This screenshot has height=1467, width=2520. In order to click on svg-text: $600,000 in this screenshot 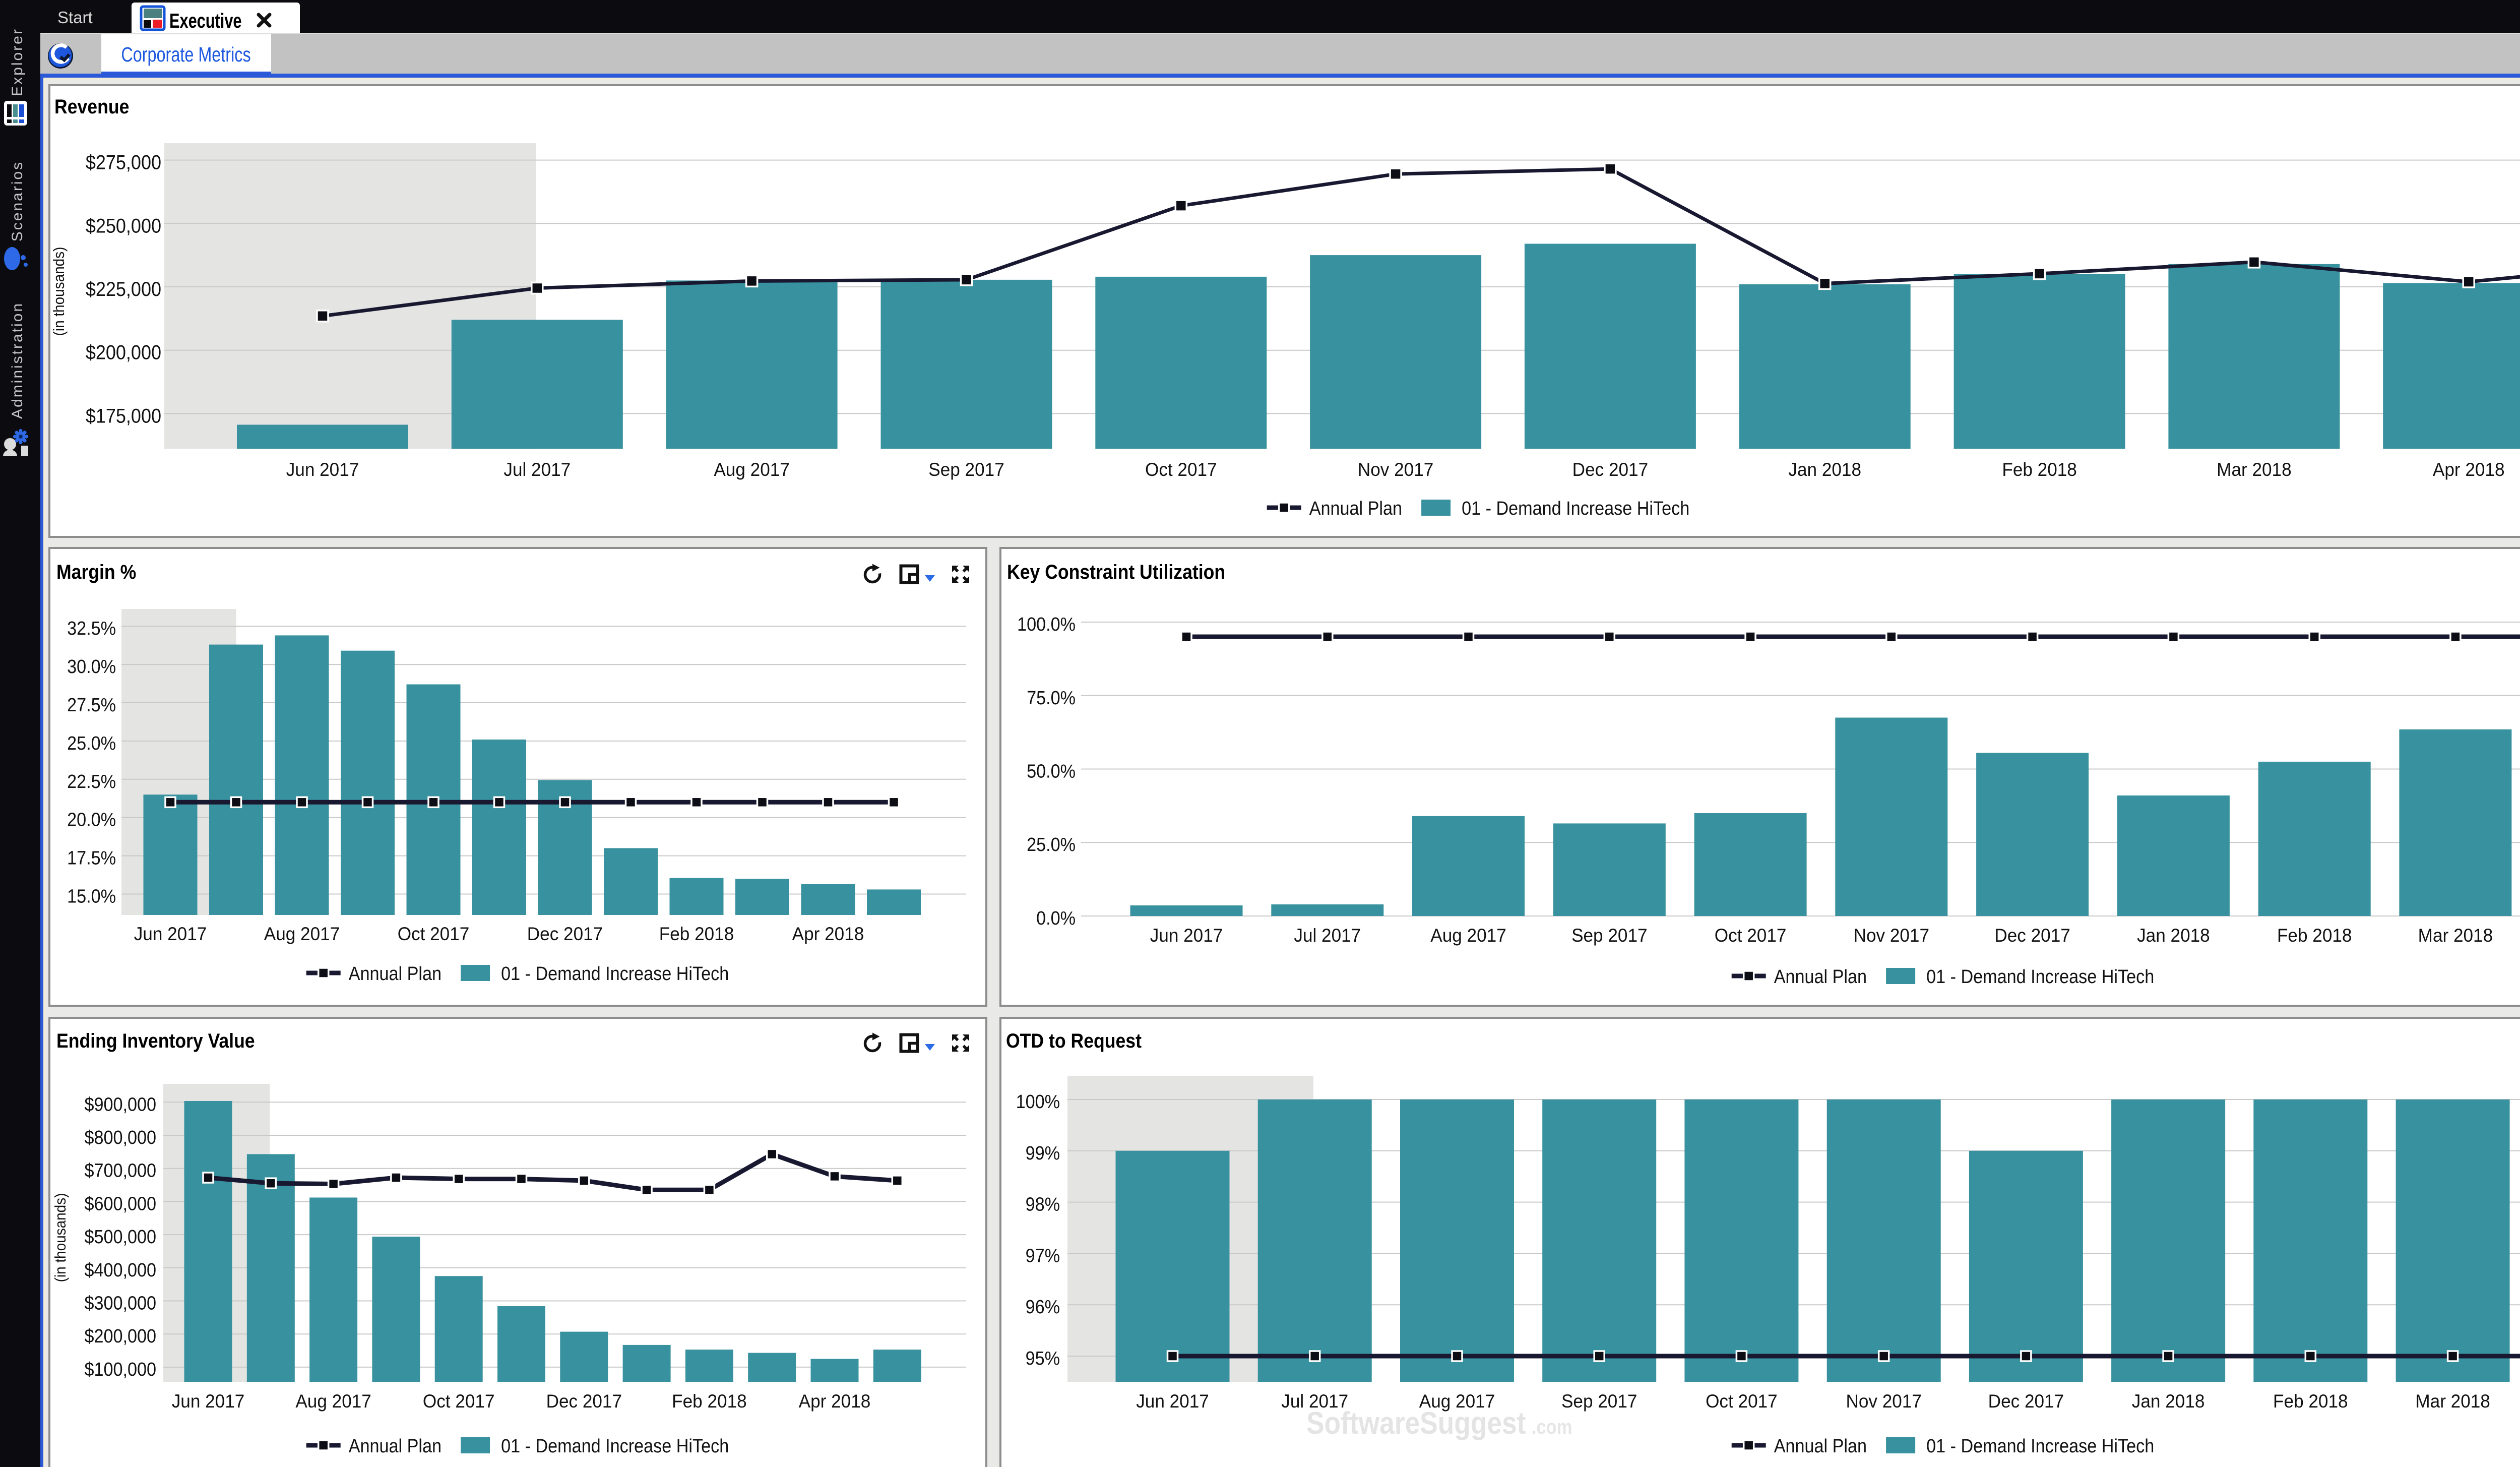, I will do `click(120, 1203)`.